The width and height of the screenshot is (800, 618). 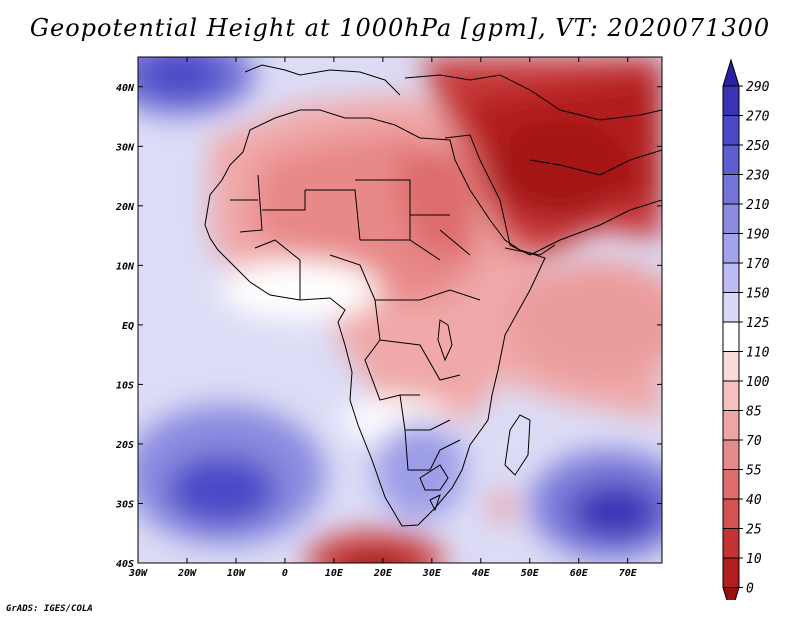 What do you see at coordinates (125, 564) in the screenshot?
I see `lat-tick-label: 40S` at bounding box center [125, 564].